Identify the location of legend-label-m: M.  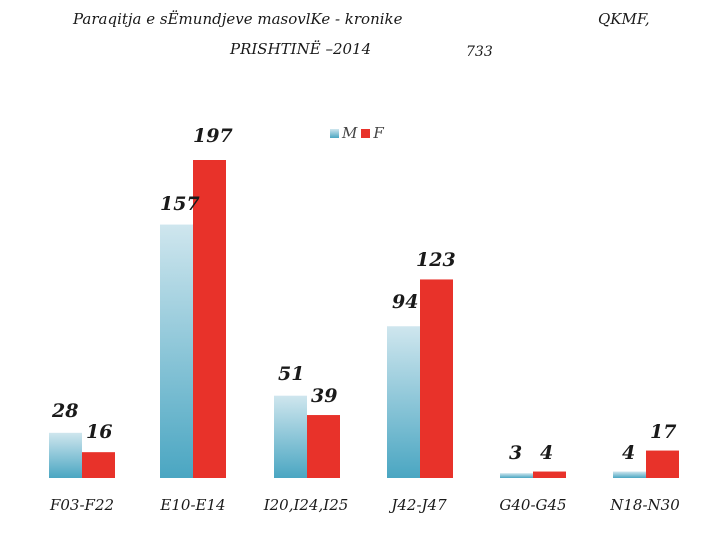
(350, 133).